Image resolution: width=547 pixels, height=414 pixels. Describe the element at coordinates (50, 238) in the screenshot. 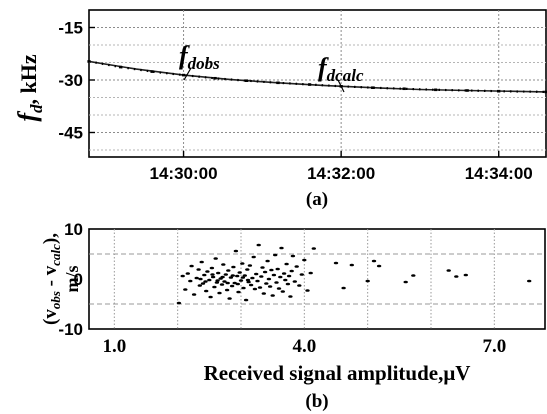

I see `panel-b-y-label-close: ),` at that location.